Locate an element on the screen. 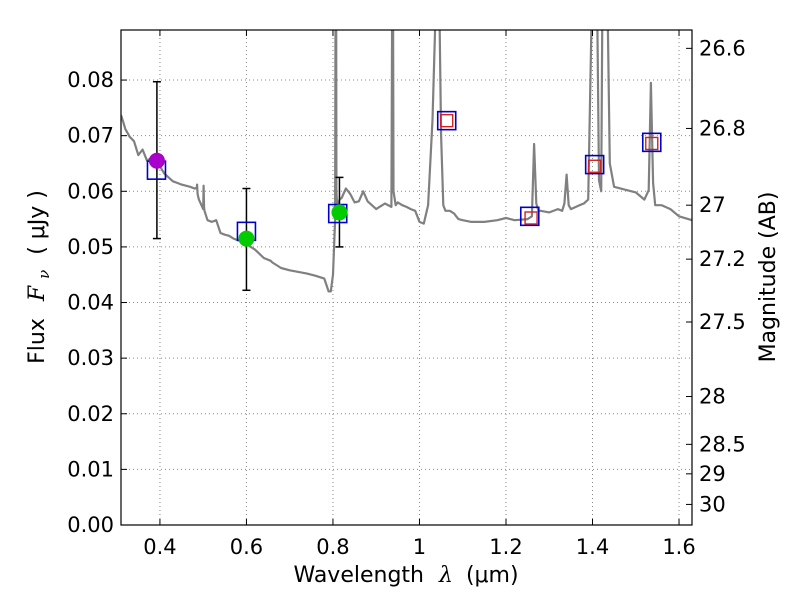 The width and height of the screenshot is (800, 600). y-tick-label: 0.03 is located at coordinates (90, 358).